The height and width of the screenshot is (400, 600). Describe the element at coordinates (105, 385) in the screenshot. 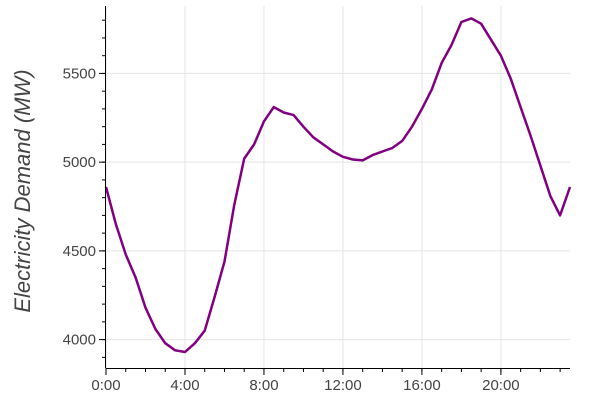

I see `x-tick-label: 0:00` at that location.